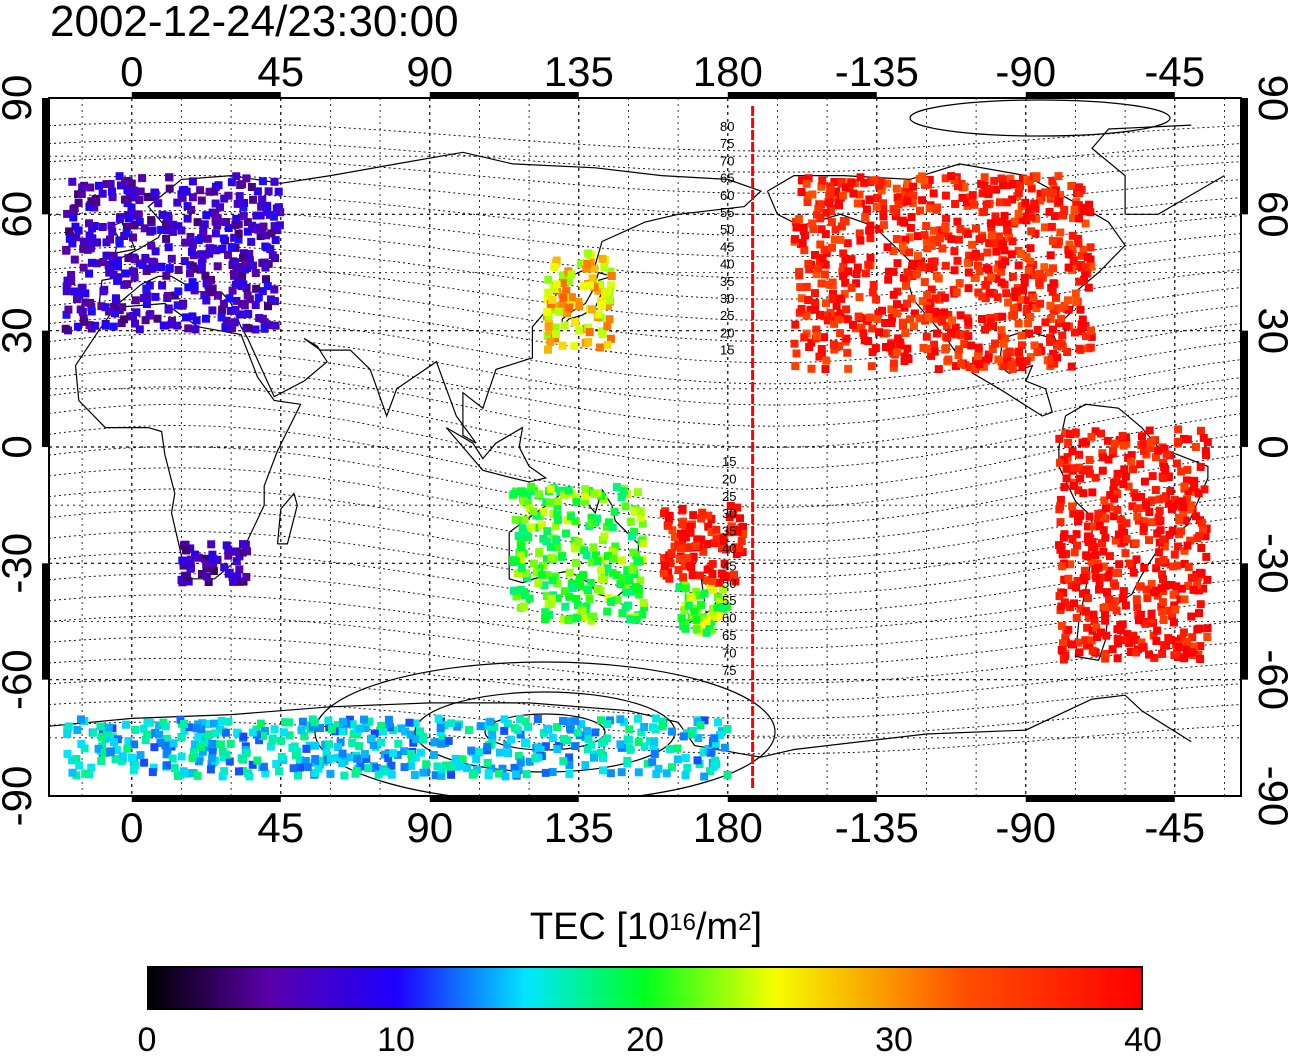 The image size is (1292, 1059). I want to click on frame-tick-bar, so click(504, 95).